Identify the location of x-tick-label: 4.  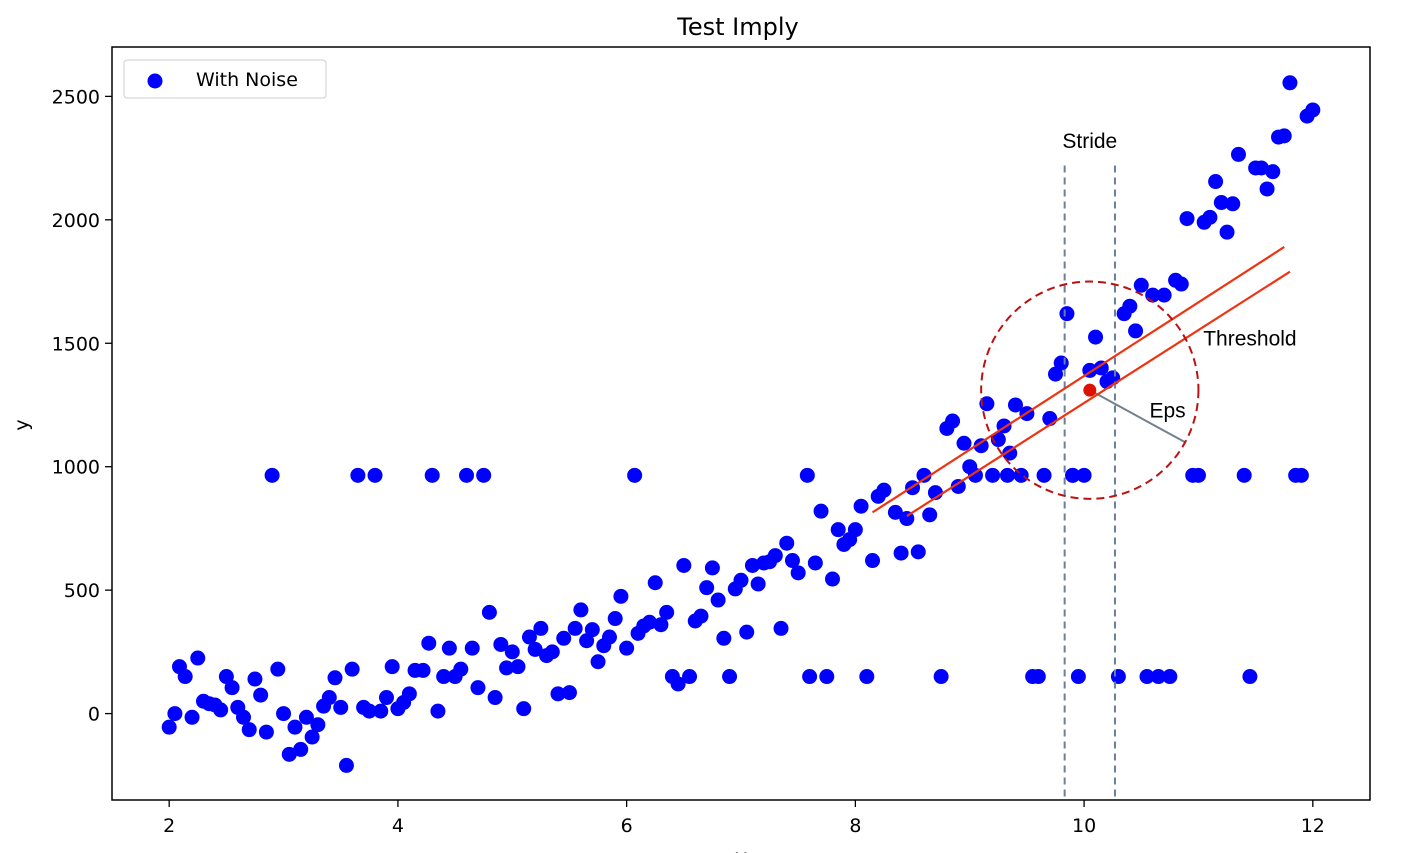
(398, 826).